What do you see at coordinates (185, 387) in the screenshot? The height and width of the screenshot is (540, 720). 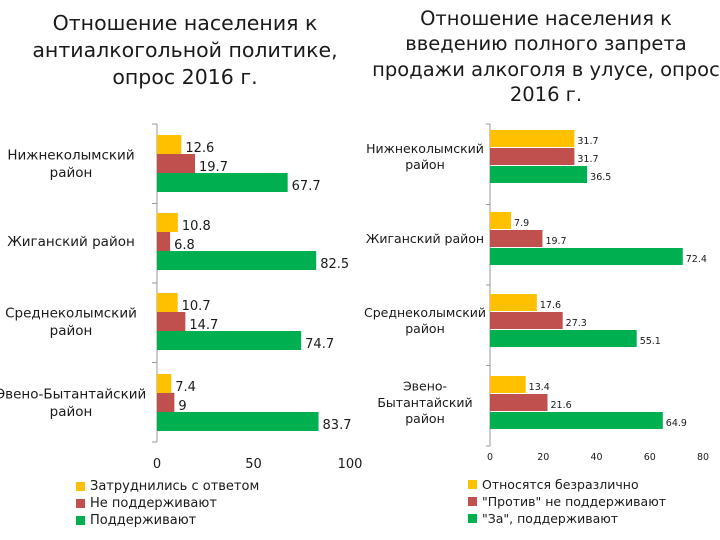 I see `left-data-label: 7.4` at bounding box center [185, 387].